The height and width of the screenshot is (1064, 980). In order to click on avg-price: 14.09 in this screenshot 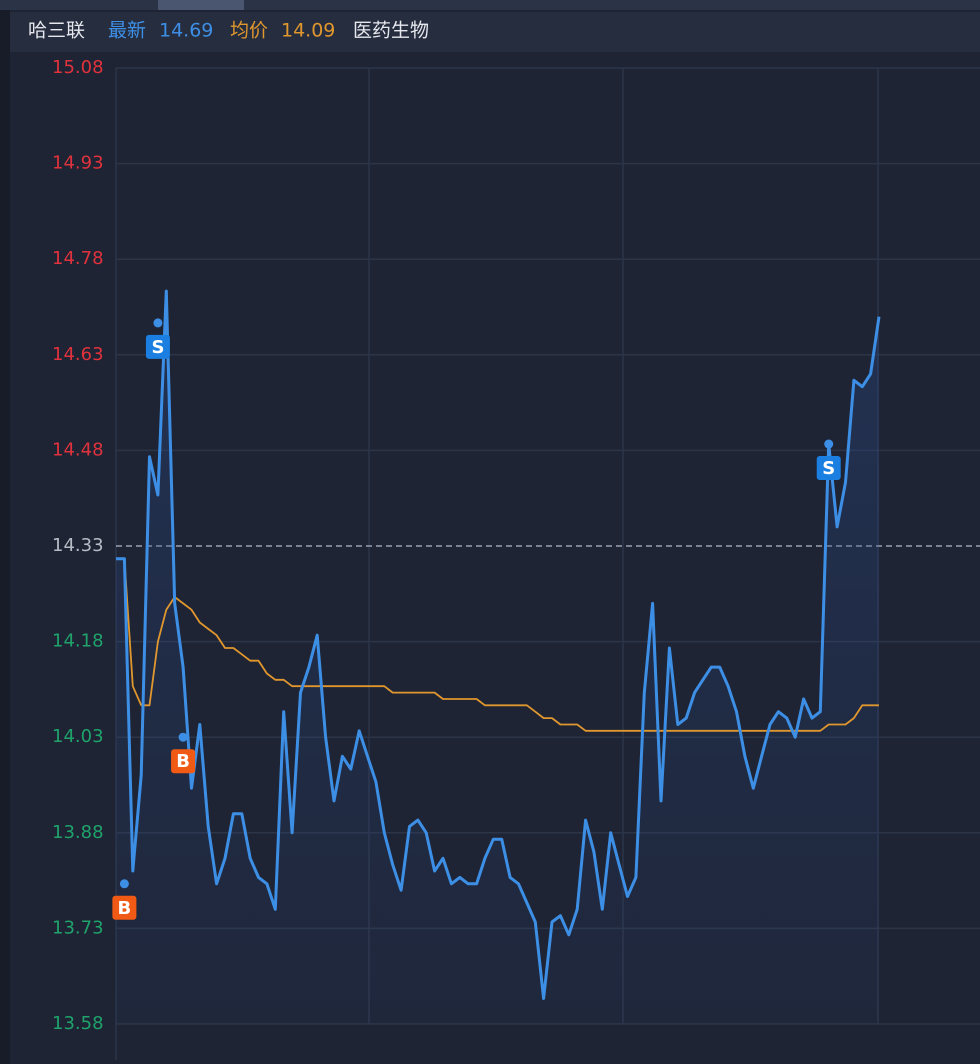, I will do `click(308, 31)`.